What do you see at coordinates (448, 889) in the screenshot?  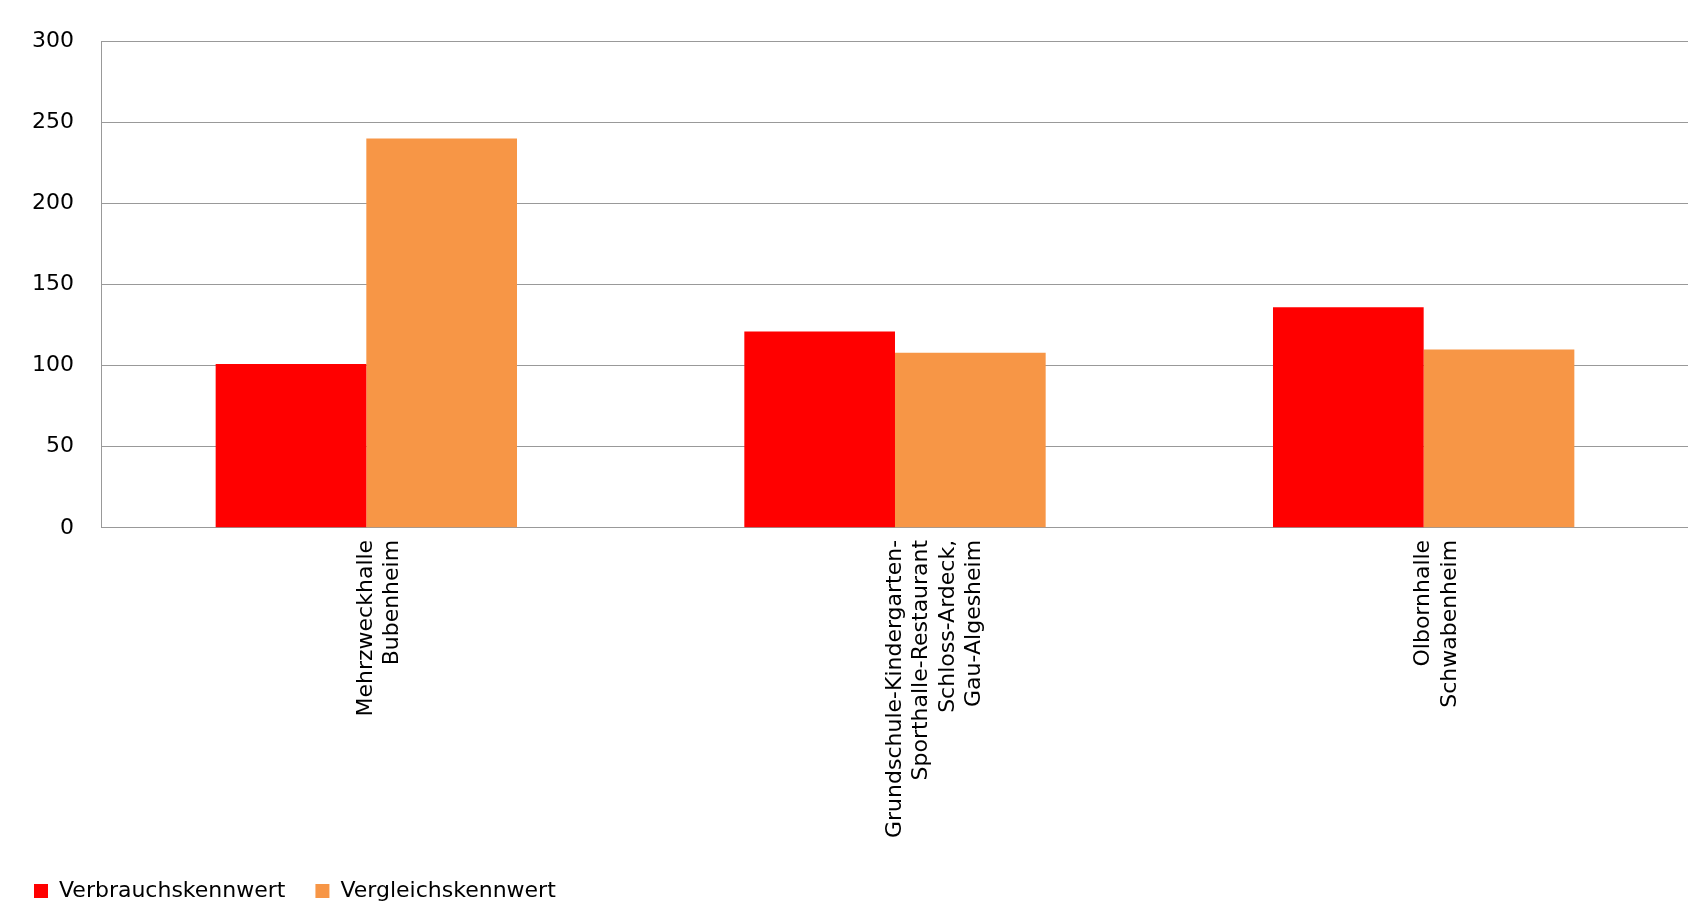 I see `legend-label: Vergleichskennwert` at bounding box center [448, 889].